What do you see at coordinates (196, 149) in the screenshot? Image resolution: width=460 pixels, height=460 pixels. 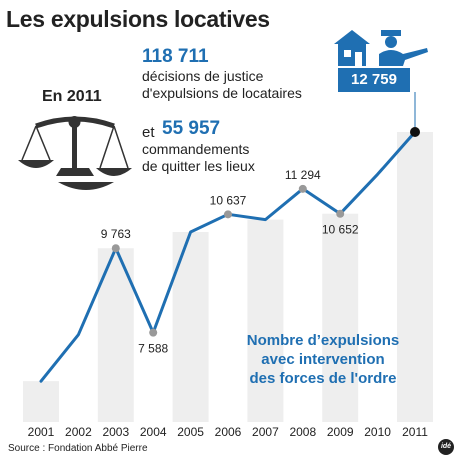 I see `stat-commands-line1: commandements` at bounding box center [196, 149].